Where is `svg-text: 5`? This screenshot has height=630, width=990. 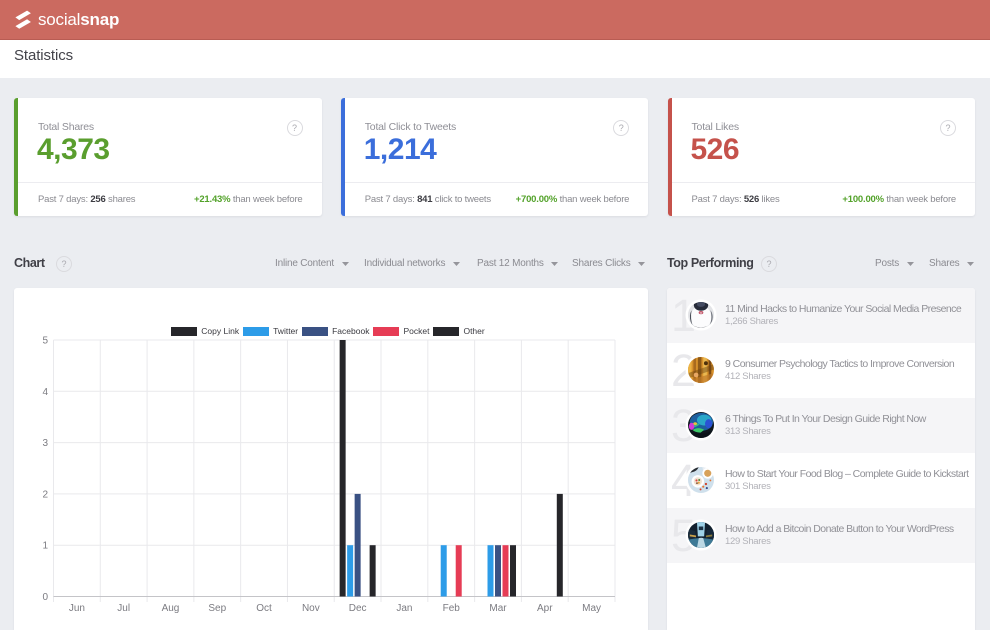
svg-text: 5 is located at coordinates (45, 341).